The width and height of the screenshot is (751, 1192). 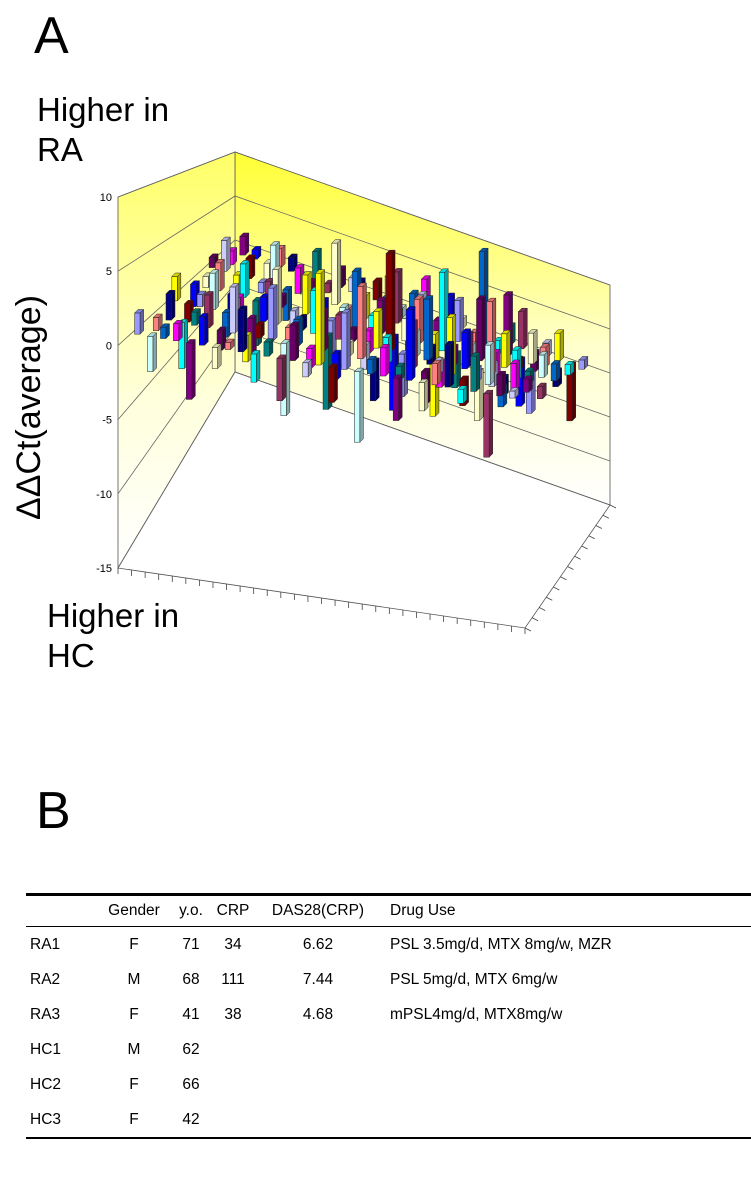 What do you see at coordinates (364, 218) in the screenshot?
I see `gridline` at bounding box center [364, 218].